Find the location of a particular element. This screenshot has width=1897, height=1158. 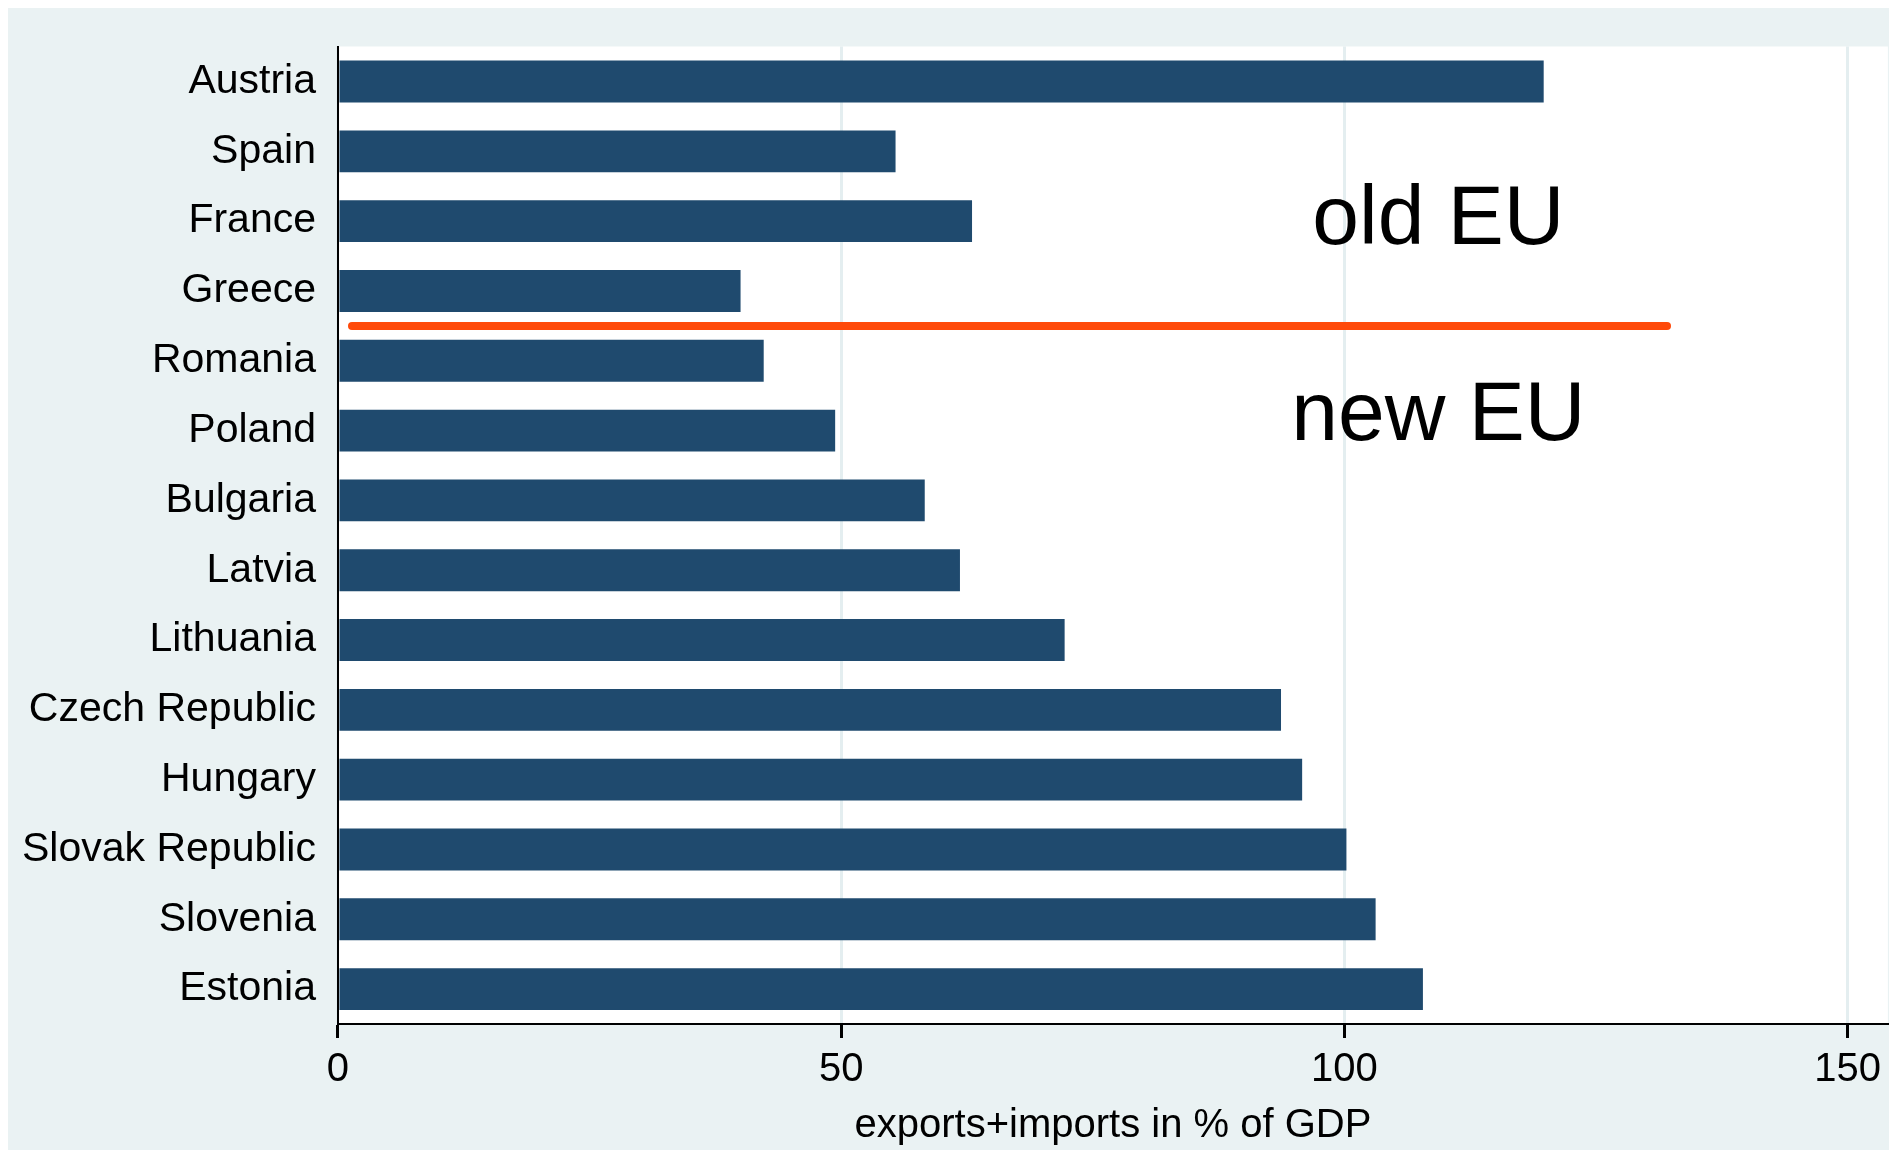

y-tick-label: Hungary is located at coordinates (239, 776).